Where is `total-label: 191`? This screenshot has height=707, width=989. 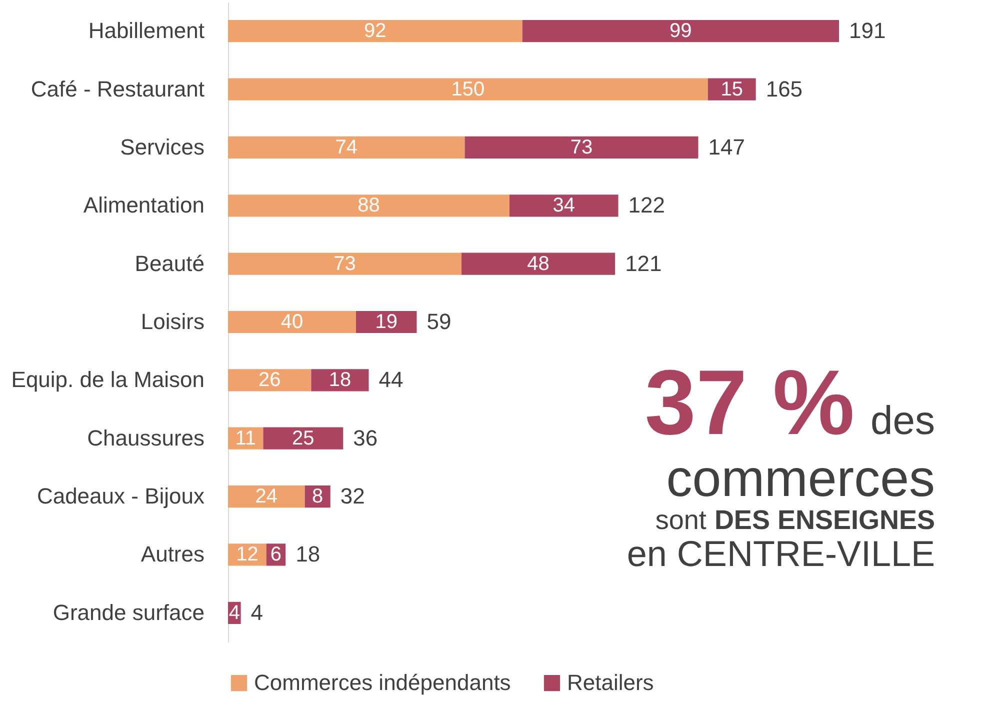
total-label: 191 is located at coordinates (867, 31).